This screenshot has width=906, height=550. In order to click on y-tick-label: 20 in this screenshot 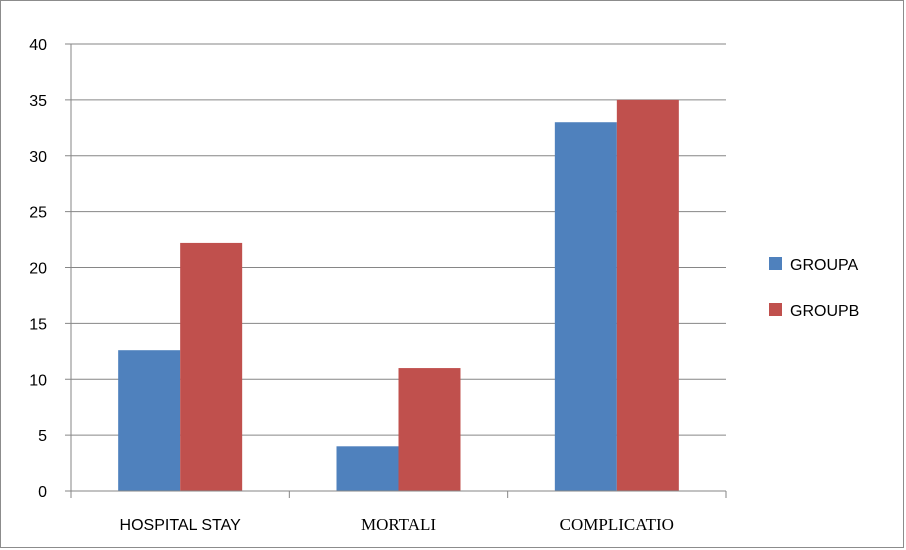, I will do `click(38, 269)`.